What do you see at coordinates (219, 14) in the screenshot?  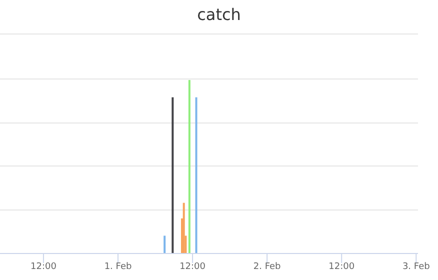 I see `chart-title: catch` at bounding box center [219, 14].